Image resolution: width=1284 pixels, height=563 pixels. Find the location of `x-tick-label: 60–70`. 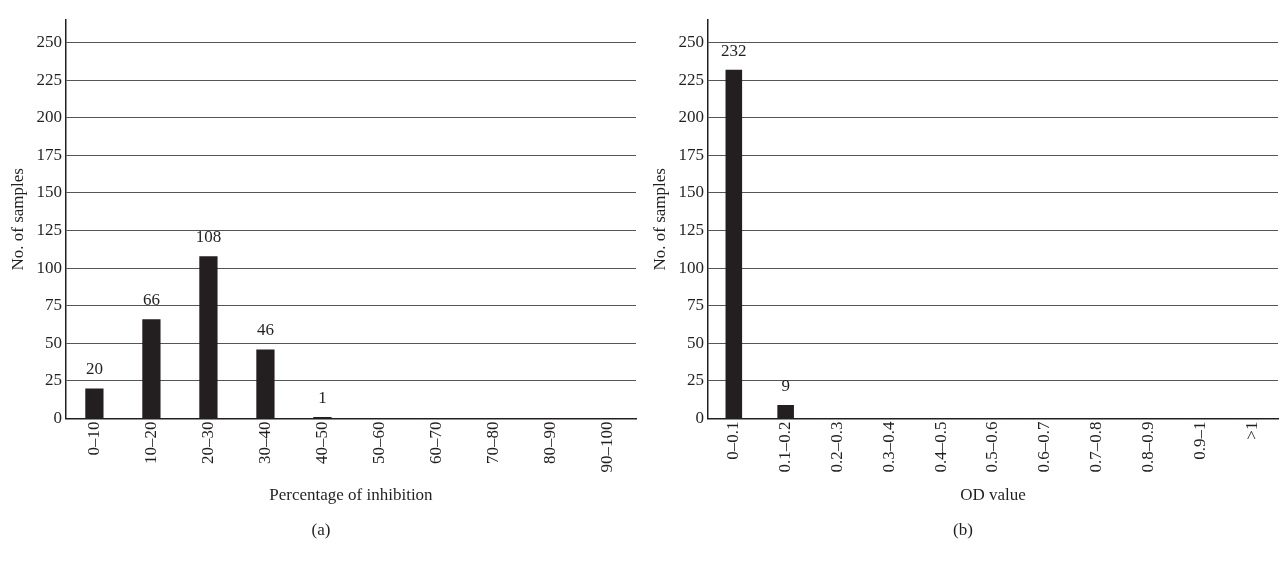

x-tick-label: 60–70 is located at coordinates (435, 443).